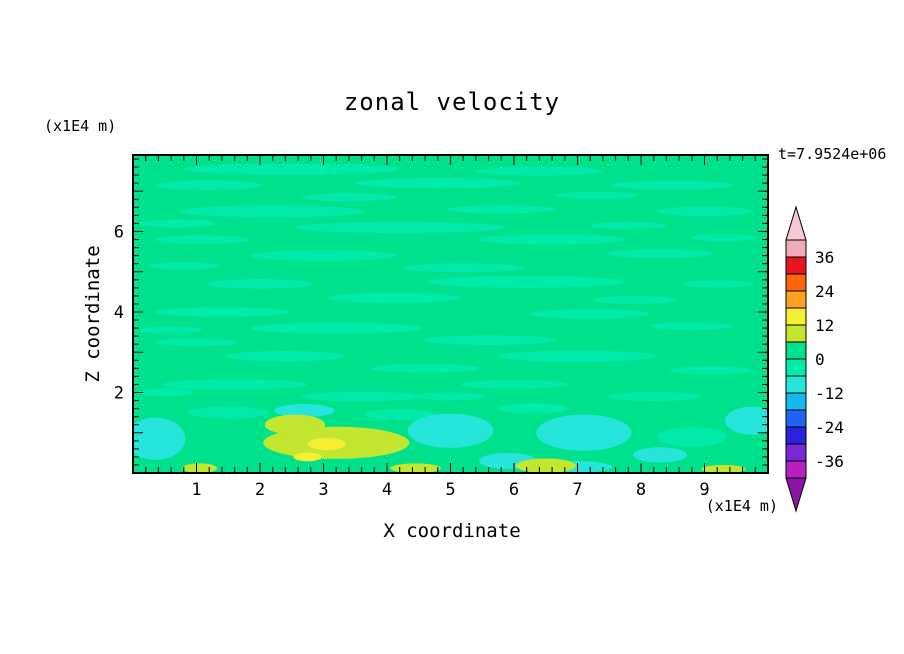  What do you see at coordinates (260, 490) in the screenshot?
I see `x-tick-label: 2` at bounding box center [260, 490].